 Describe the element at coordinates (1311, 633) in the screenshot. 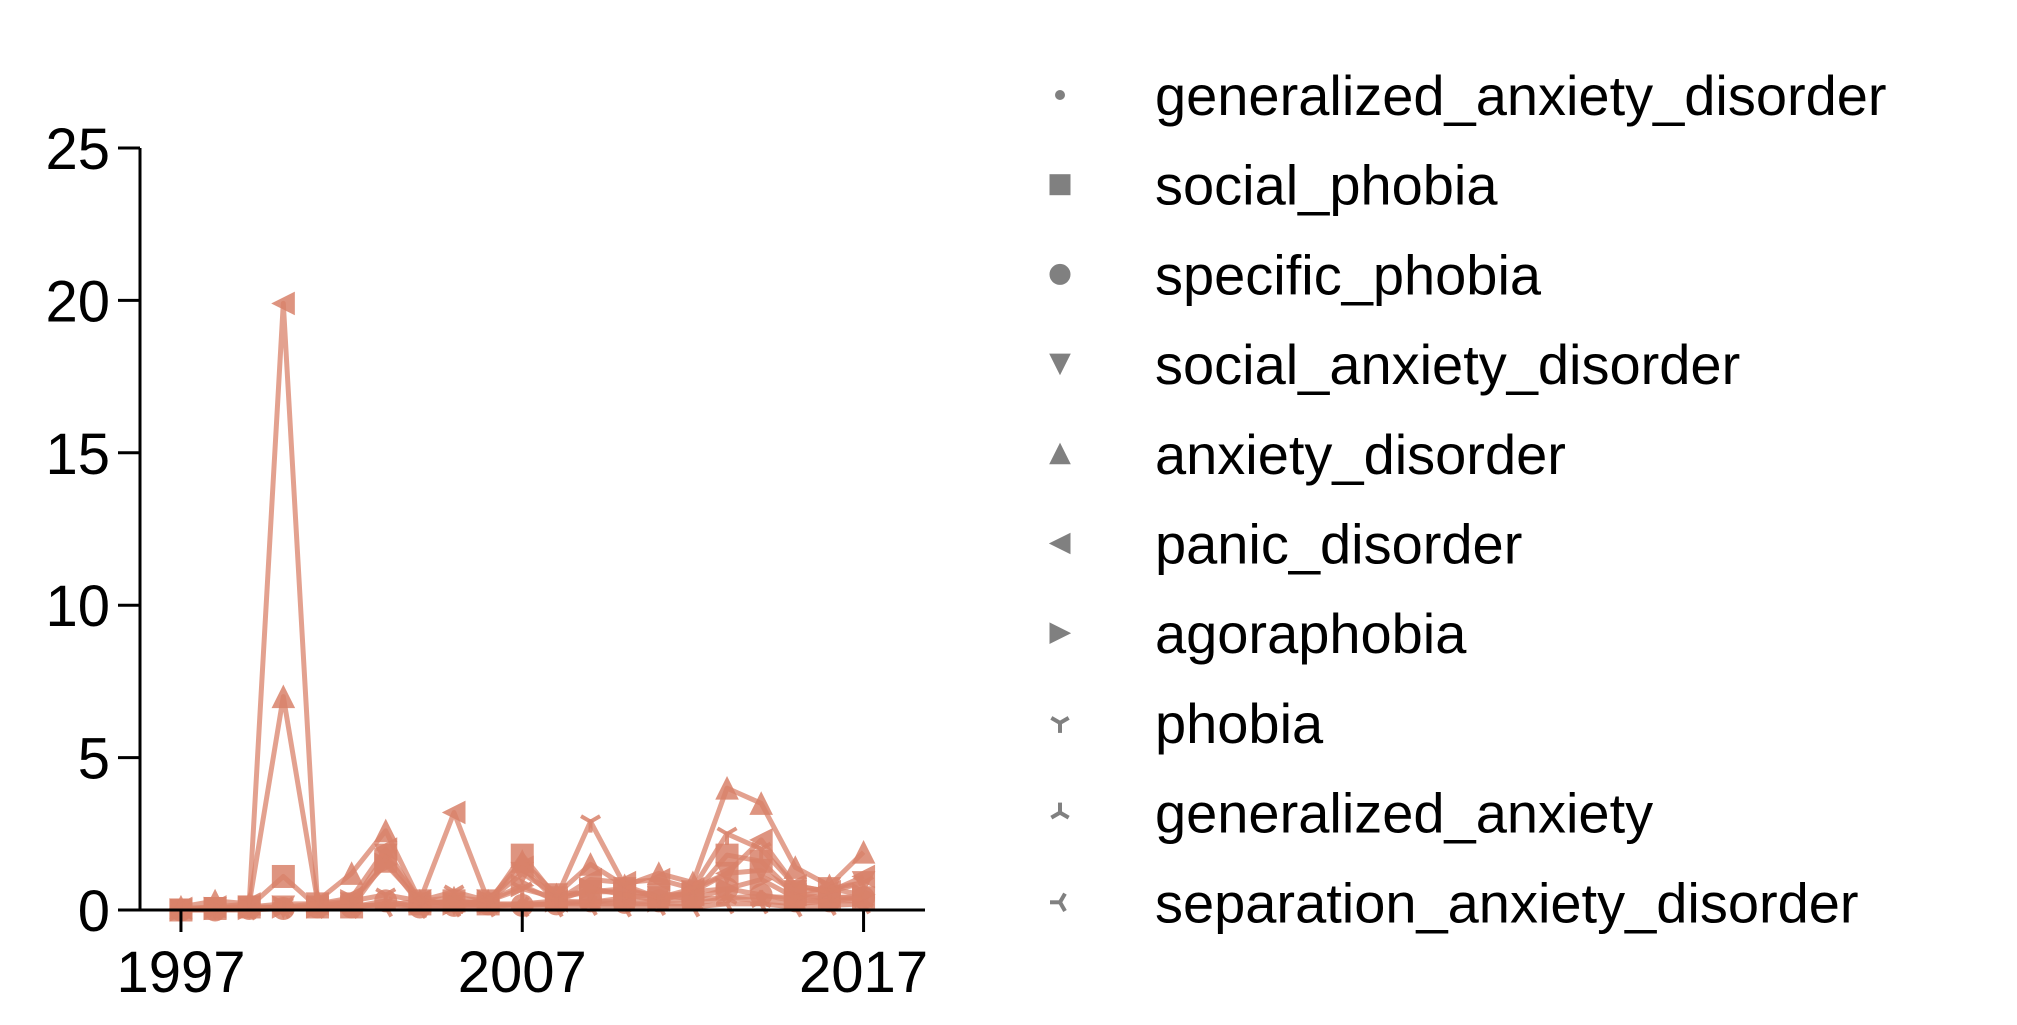

I see `legend-label: agoraphobia` at that location.